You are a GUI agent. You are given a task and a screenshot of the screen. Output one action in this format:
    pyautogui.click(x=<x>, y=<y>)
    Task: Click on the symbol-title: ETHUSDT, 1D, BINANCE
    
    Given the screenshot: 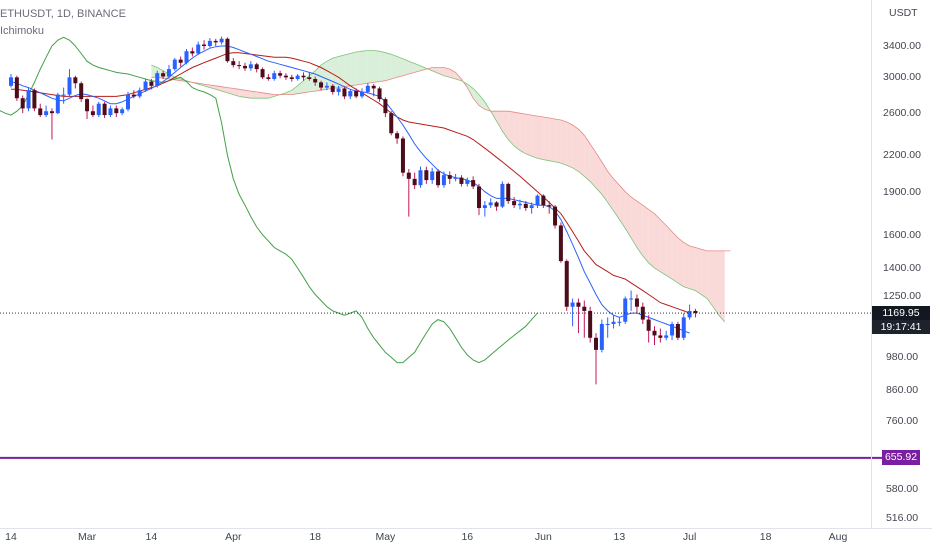 What is the action you would take?
    pyautogui.click(x=63, y=14)
    